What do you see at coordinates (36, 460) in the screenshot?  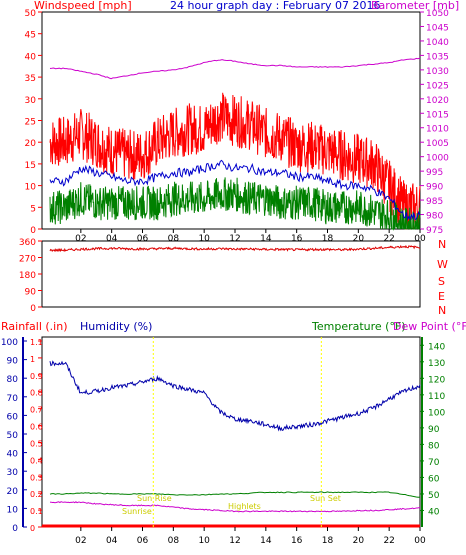 I see `rain-tick-label: 0.4` at bounding box center [36, 460].